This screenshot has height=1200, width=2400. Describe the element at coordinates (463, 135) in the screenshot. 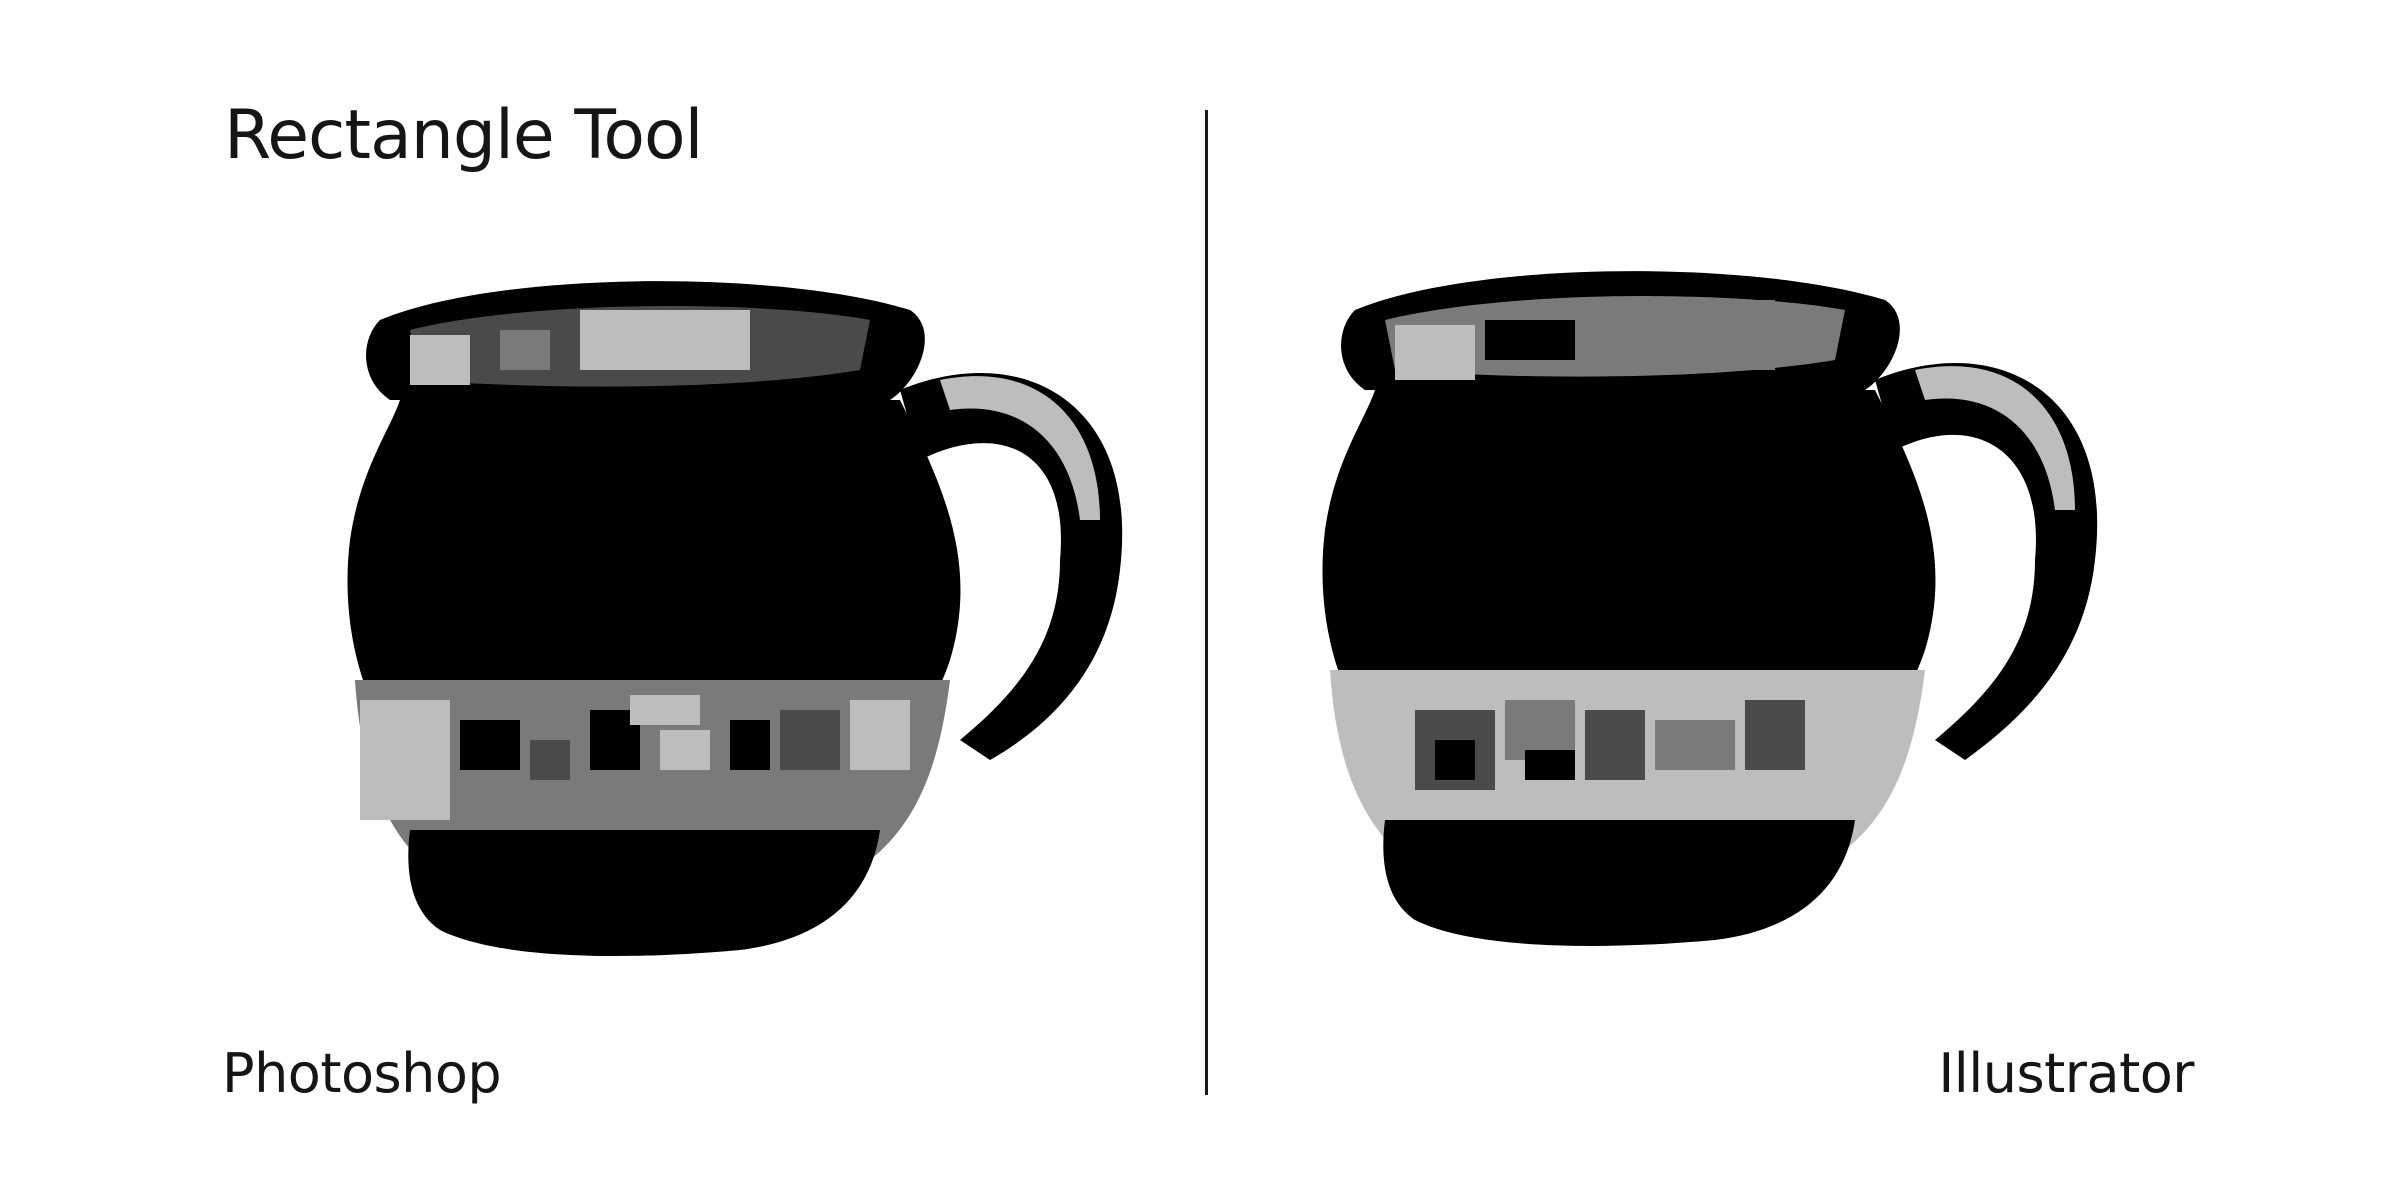

I see `page-title: Rectangle Tool` at that location.